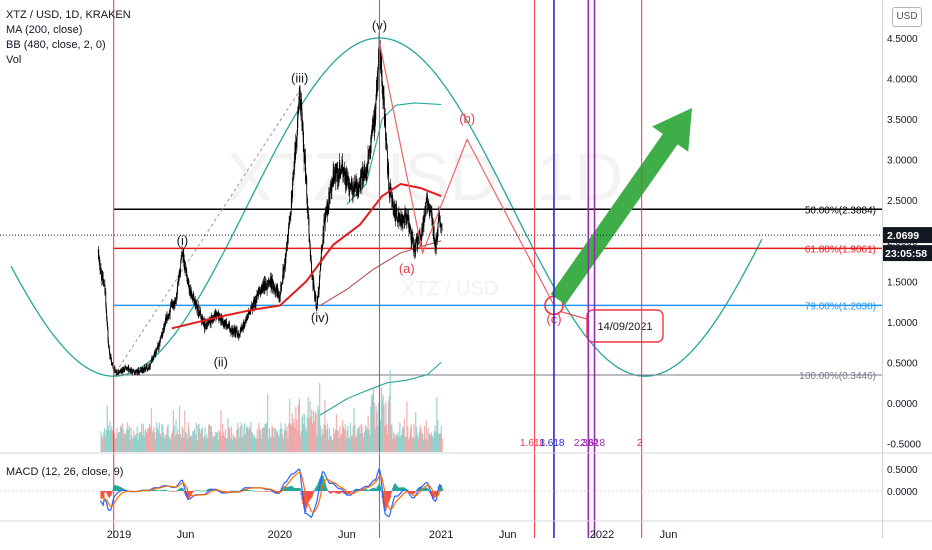 This screenshot has width=932, height=550. What do you see at coordinates (208, 231) in the screenshot?
I see `trend-line-dashed` at bounding box center [208, 231].